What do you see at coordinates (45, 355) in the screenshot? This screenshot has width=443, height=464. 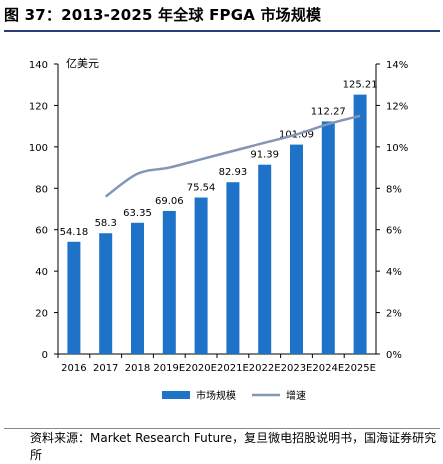 I see `left-tick-label: 0` at bounding box center [45, 355].